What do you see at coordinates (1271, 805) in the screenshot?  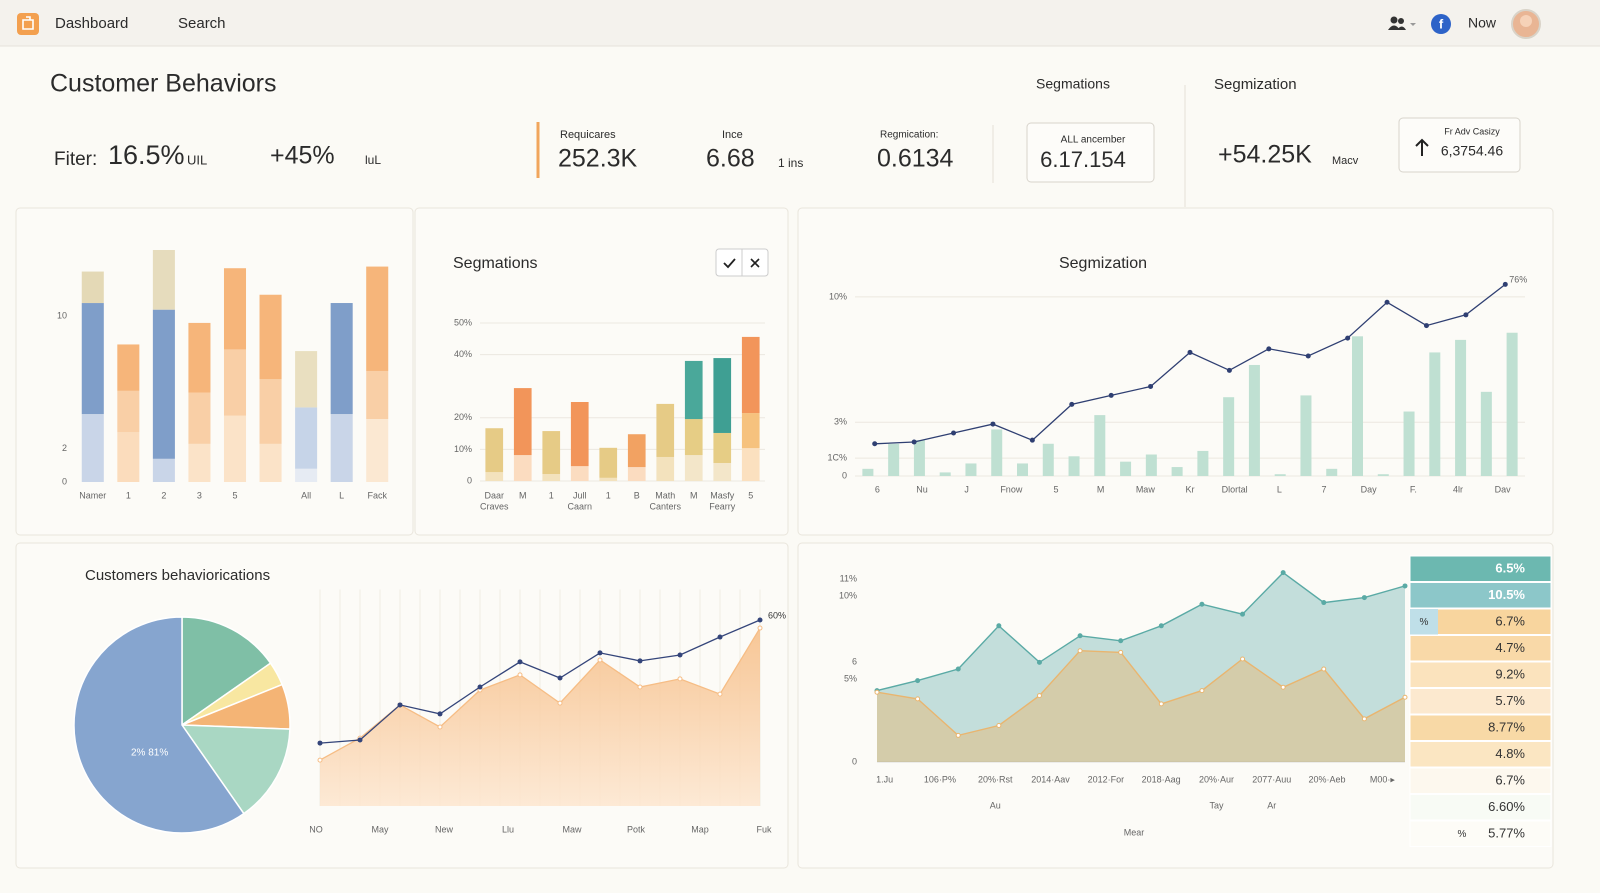 I see `x-tick-label: Ar` at bounding box center [1271, 805].